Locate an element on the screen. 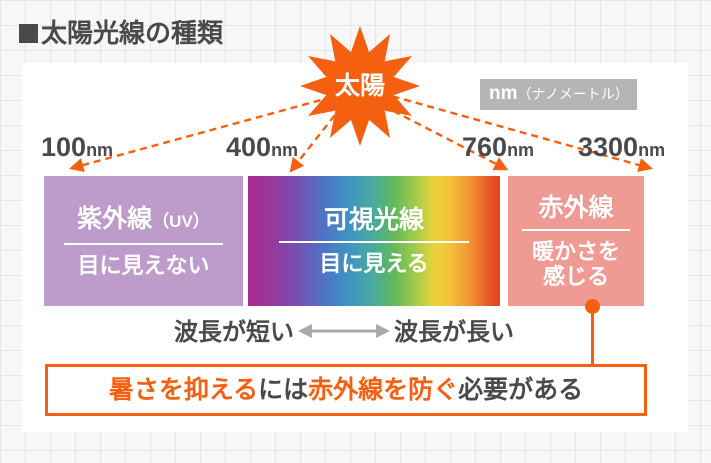 This screenshot has height=463, width=711. band-title: 紫外線（UV） is located at coordinates (143, 220).